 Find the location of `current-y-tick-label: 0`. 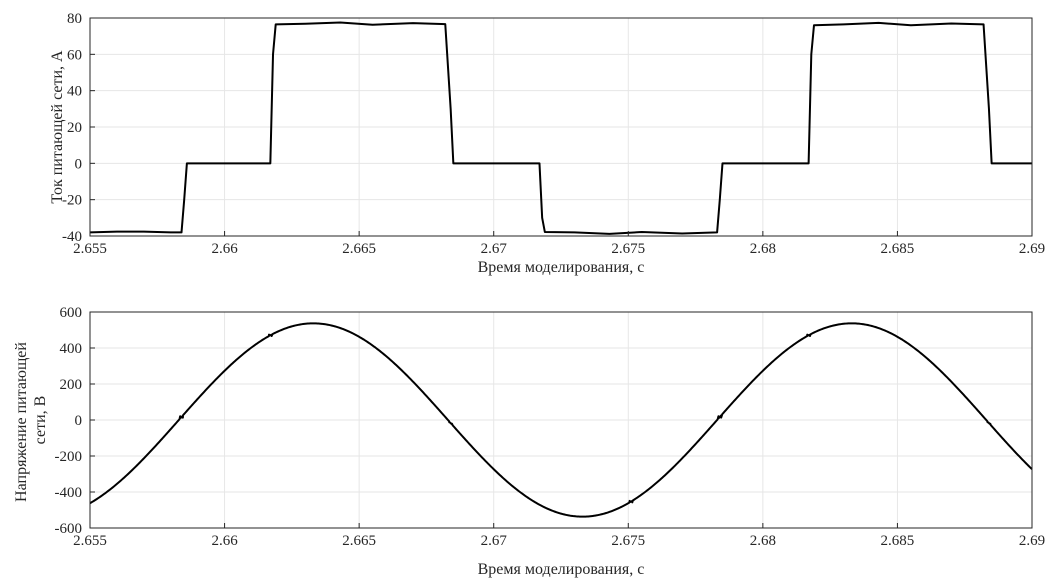

current-y-tick-label: 0 is located at coordinates (79, 164).